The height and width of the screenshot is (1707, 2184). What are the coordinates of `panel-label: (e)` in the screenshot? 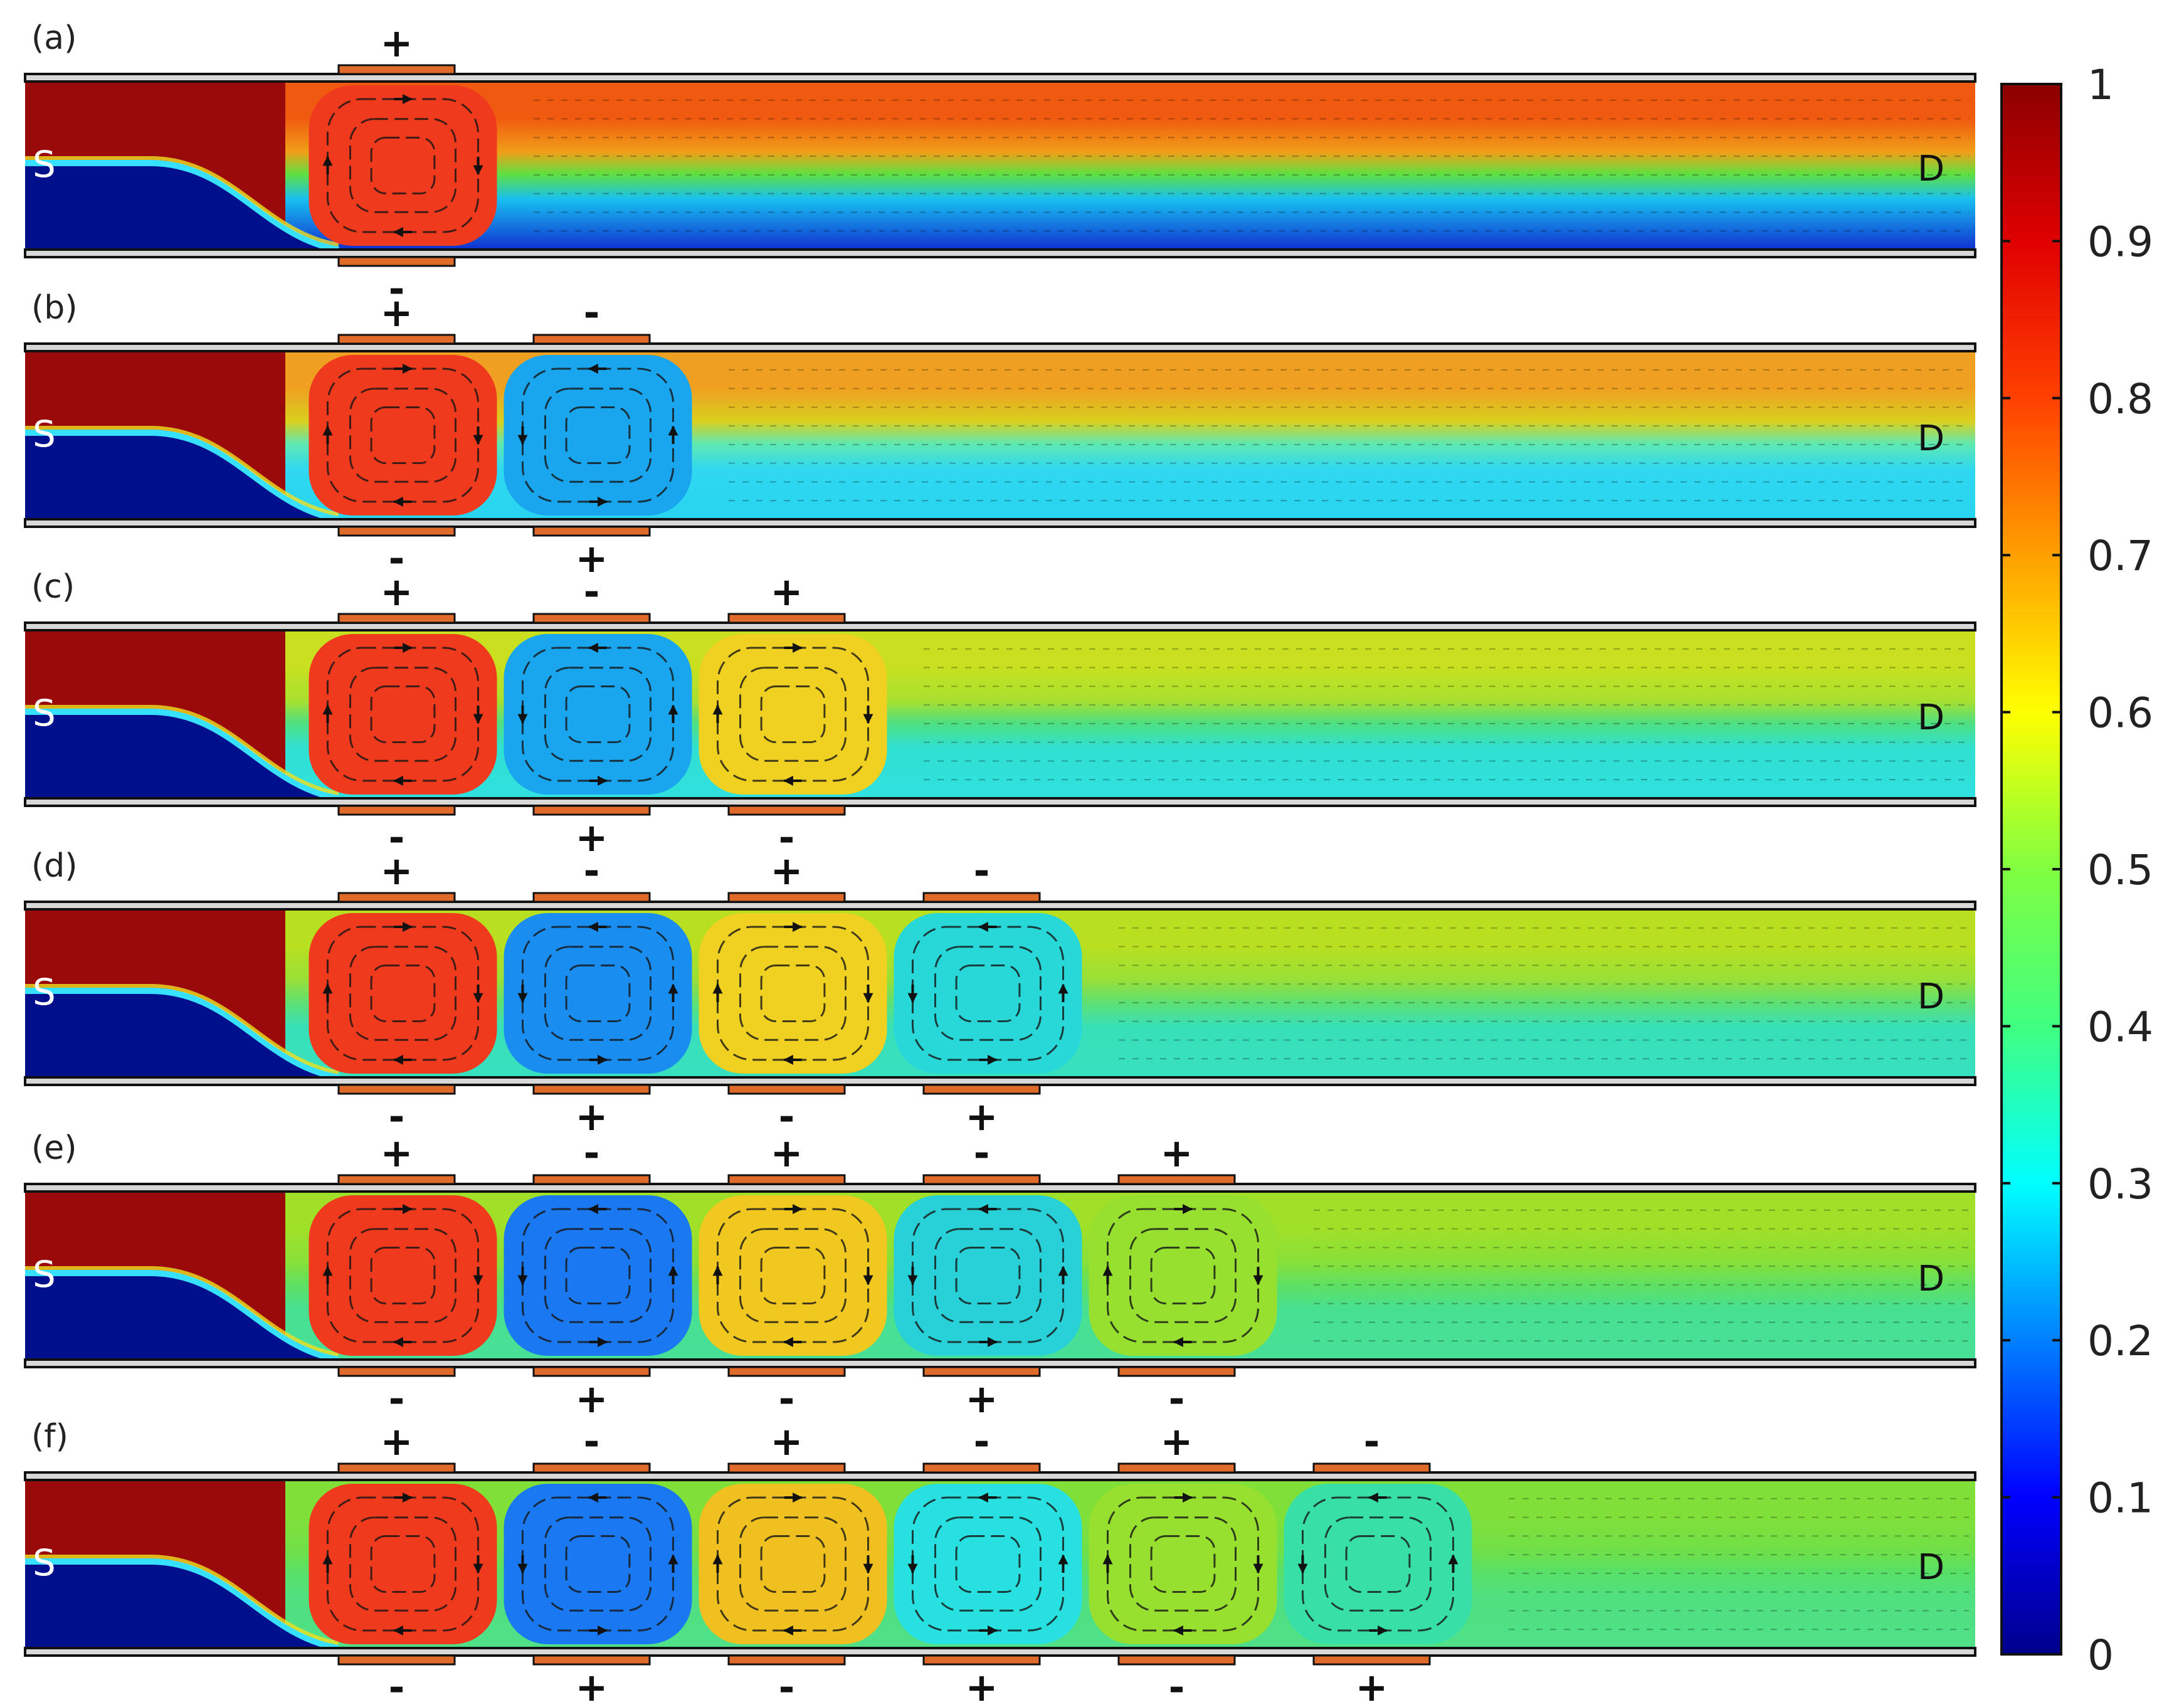 It's located at (54, 1148).